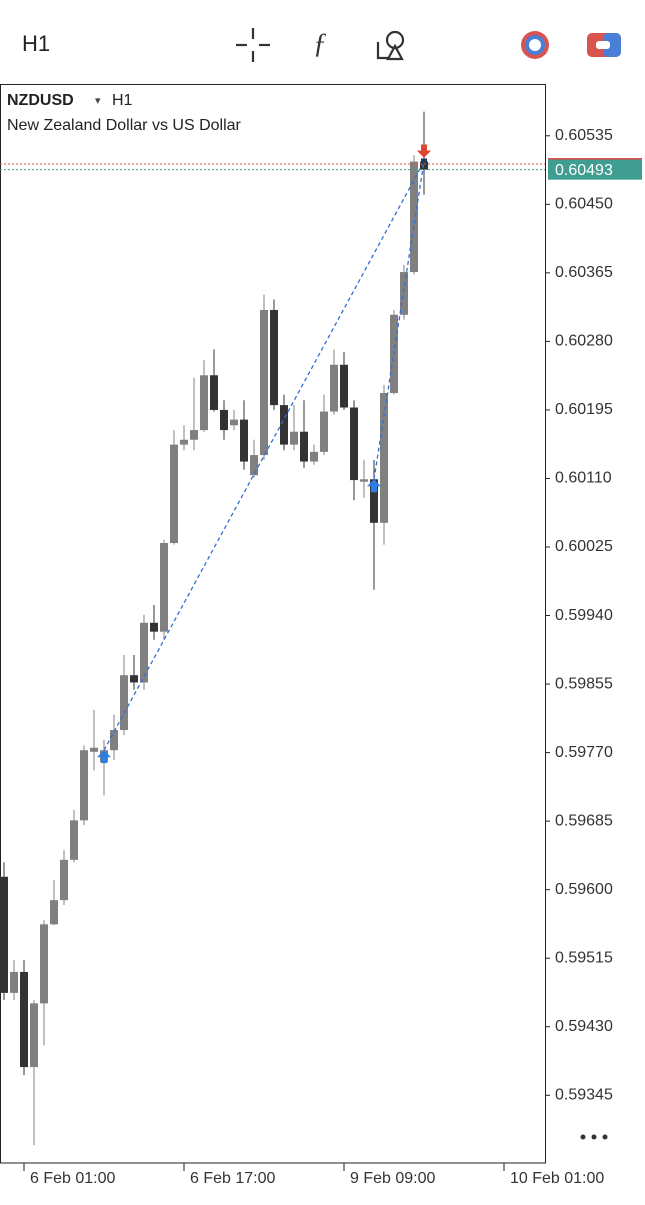 This screenshot has width=645, height=1205. I want to click on y-tick-label: 0.60110, so click(583, 478).